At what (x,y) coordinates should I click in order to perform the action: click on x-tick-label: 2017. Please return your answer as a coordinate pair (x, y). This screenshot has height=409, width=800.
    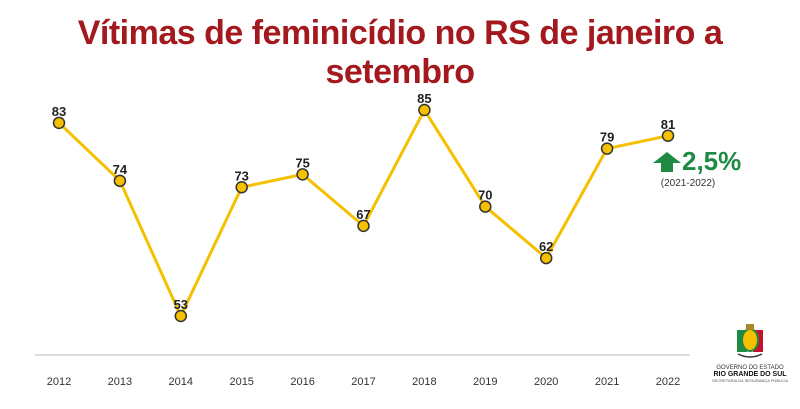
    Looking at the image, I should click on (363, 382).